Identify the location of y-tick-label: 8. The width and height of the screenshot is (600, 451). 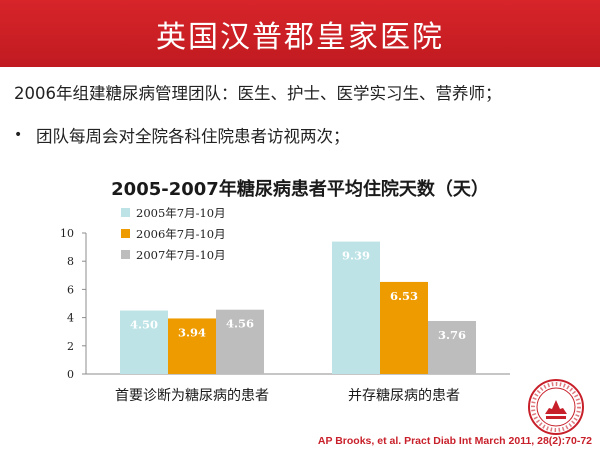
(70, 261).